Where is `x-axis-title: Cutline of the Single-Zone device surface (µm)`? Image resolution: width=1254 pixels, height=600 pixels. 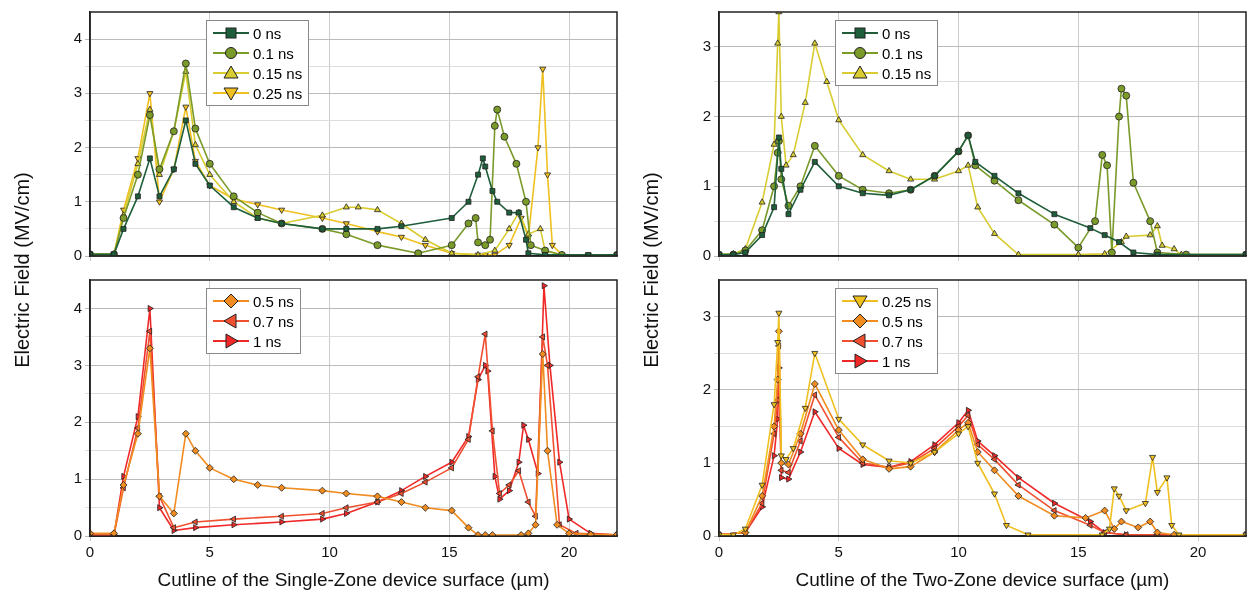
x-axis-title: Cutline of the Single-Zone device surface (µm) is located at coordinates (353, 579).